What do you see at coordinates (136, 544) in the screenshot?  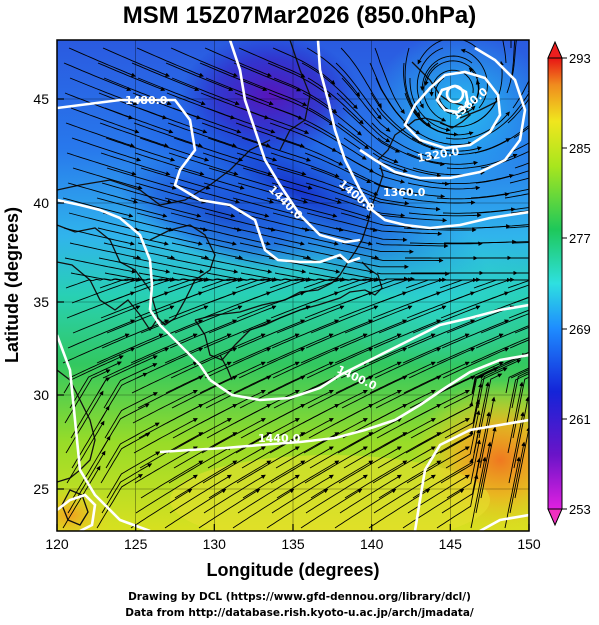 I see `x-tick-label: 125` at bounding box center [136, 544].